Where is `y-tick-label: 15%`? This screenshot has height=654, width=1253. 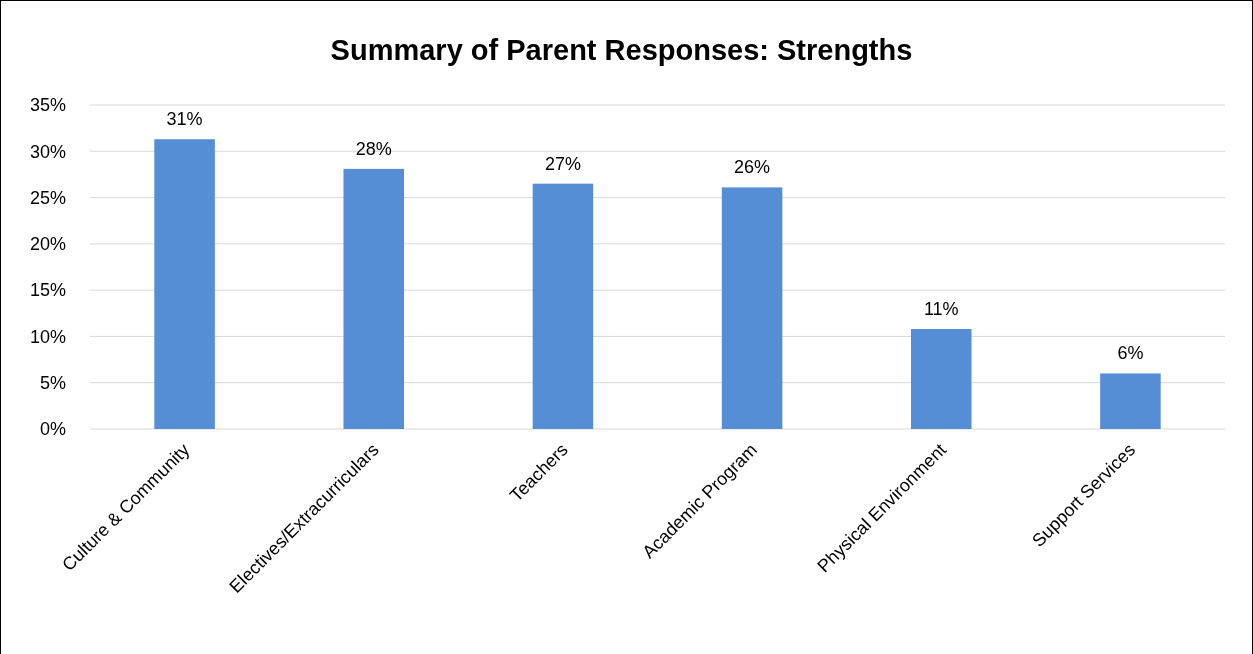 y-tick-label: 15% is located at coordinates (47, 290).